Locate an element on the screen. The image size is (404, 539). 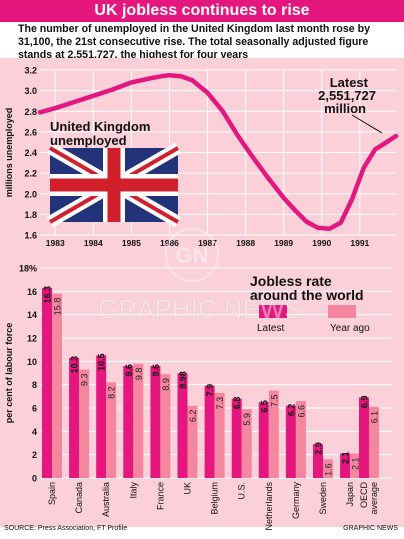
bar-category-label: UK is located at coordinates (188, 488).